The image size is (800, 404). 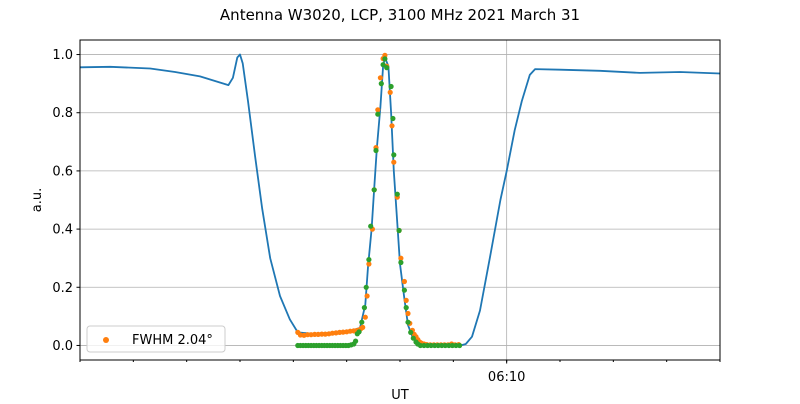 What do you see at coordinates (62, 113) in the screenshot?
I see `y-tick-label: 0.8` at bounding box center [62, 113].